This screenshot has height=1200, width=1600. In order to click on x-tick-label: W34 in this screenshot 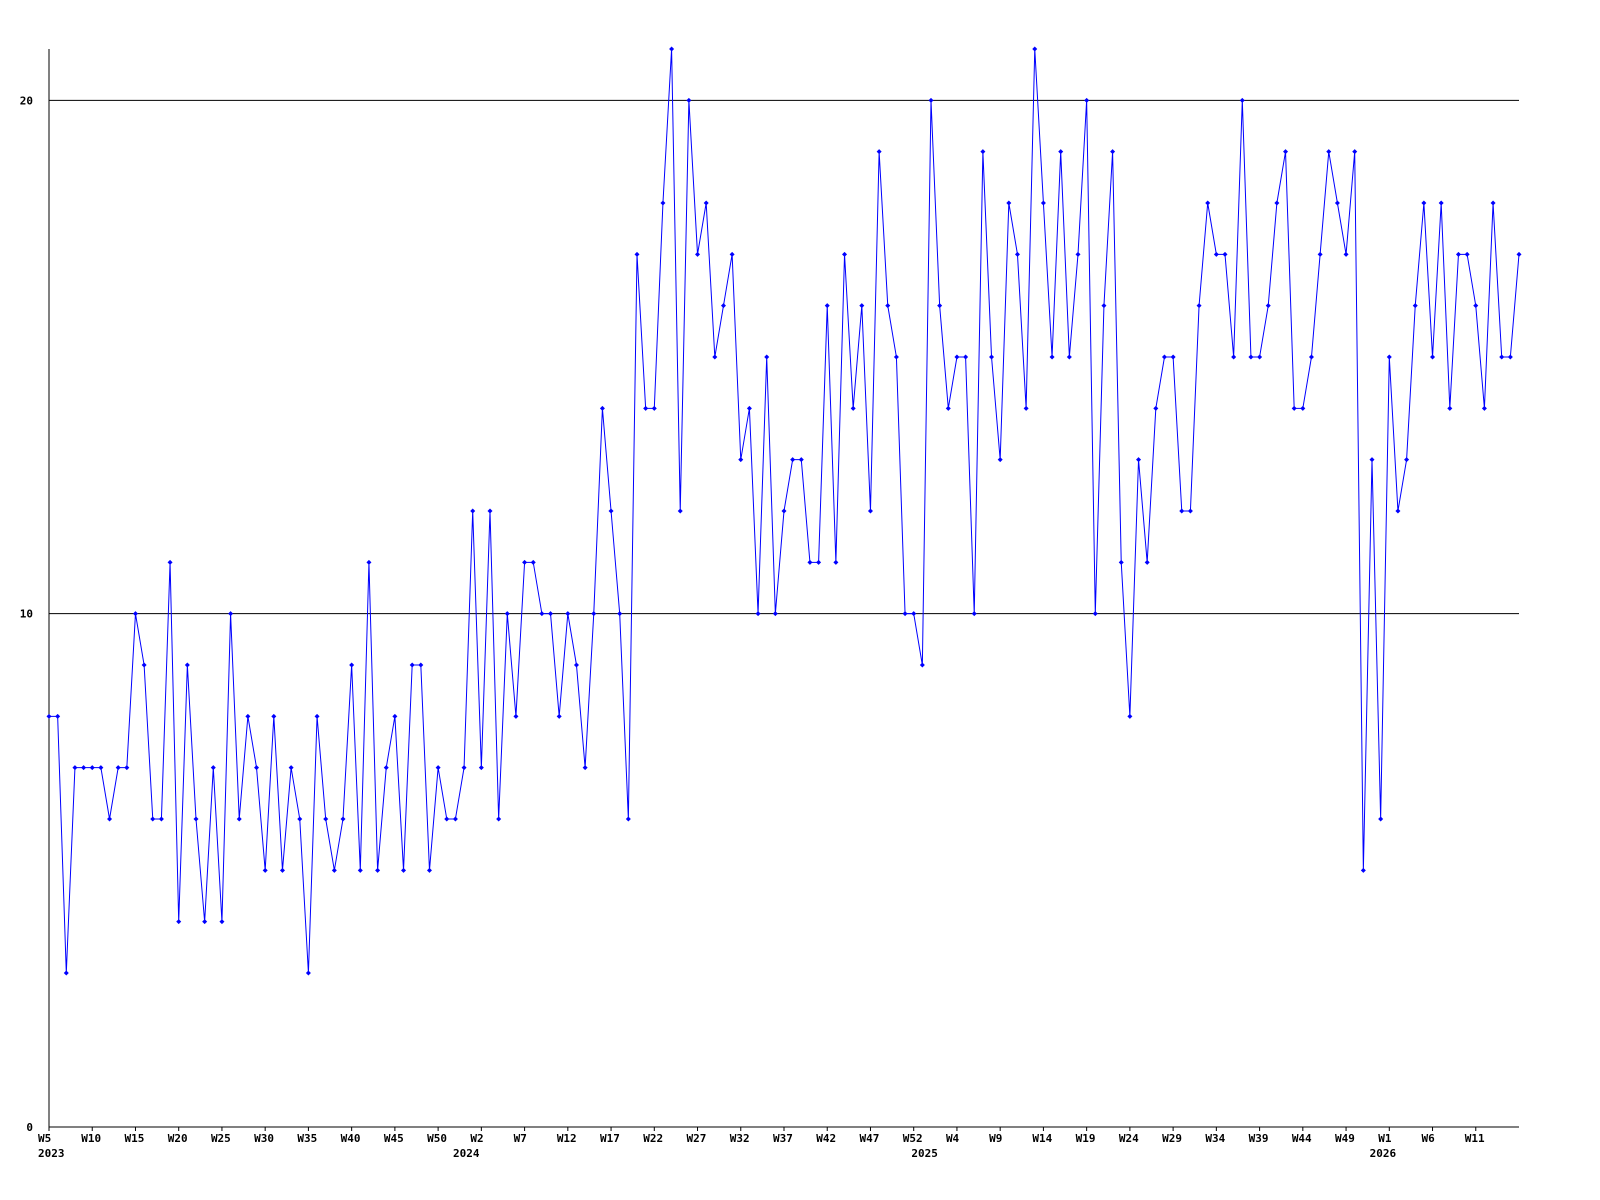, I will do `click(1215, 1138)`.